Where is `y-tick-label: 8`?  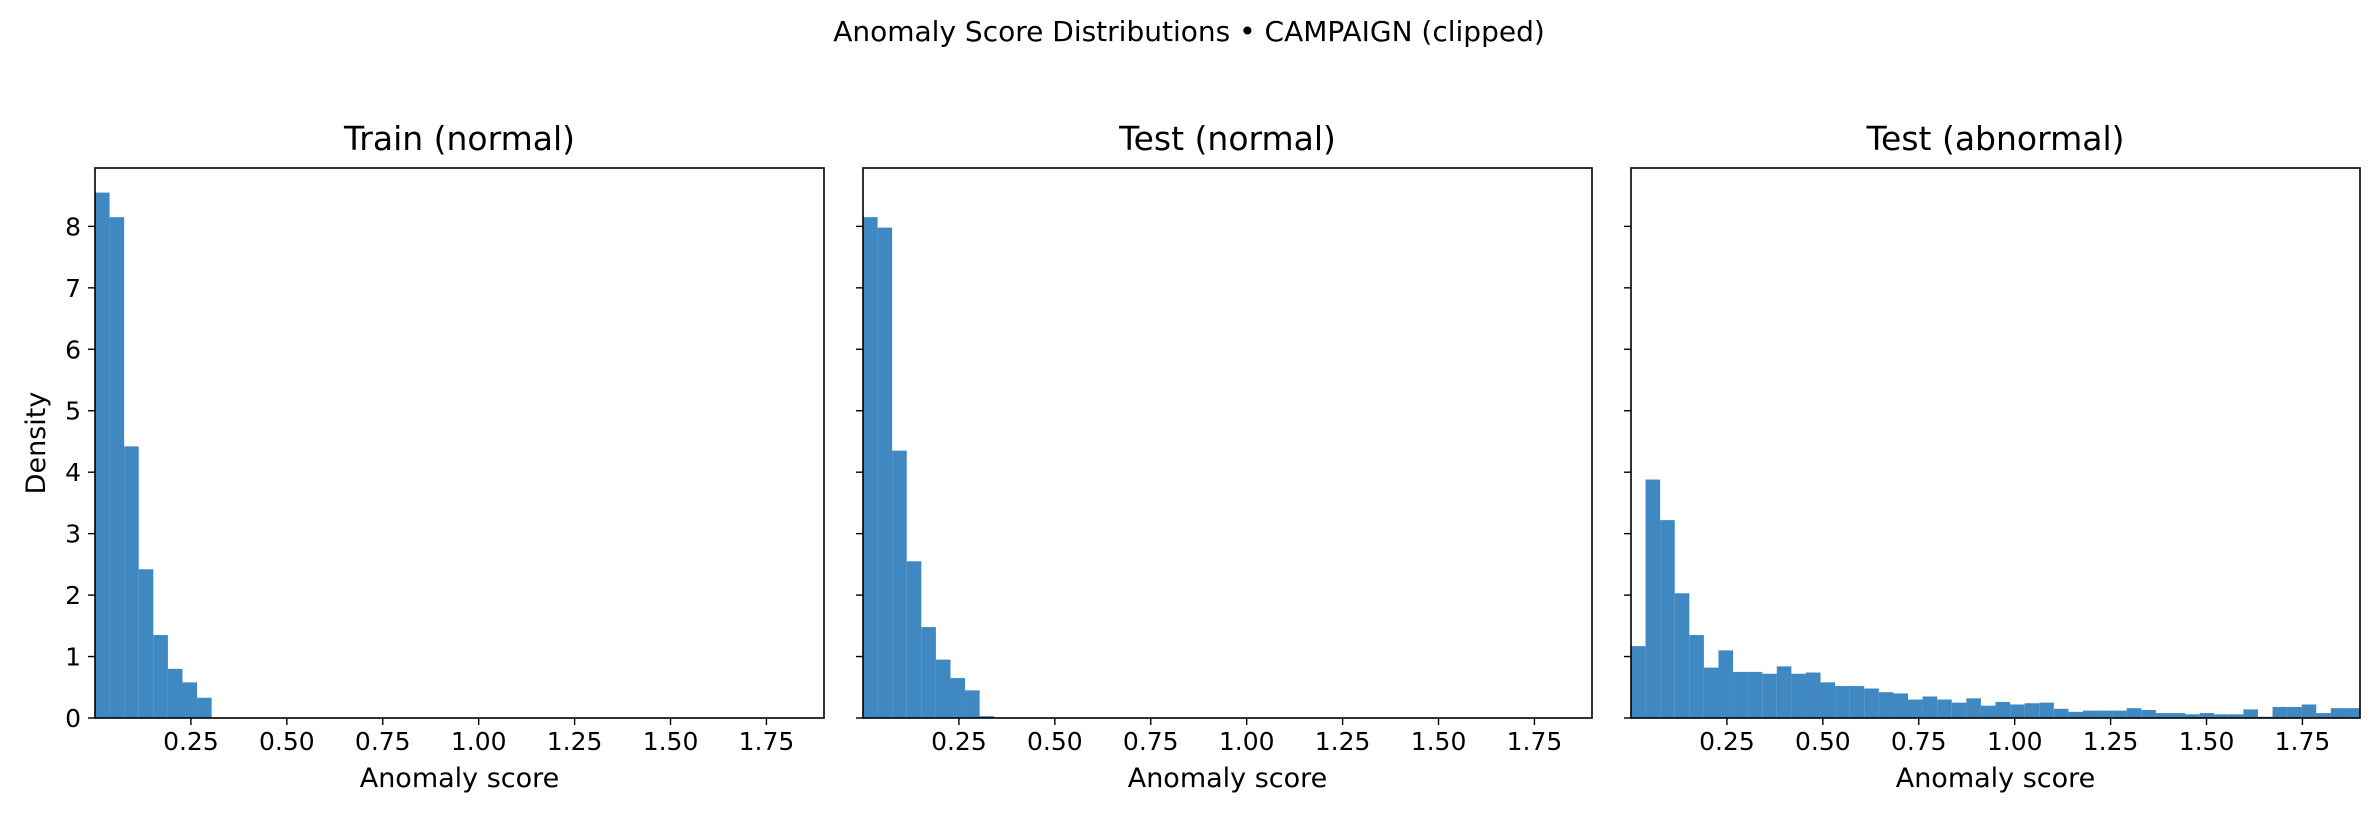
y-tick-label: 8 is located at coordinates (73, 226).